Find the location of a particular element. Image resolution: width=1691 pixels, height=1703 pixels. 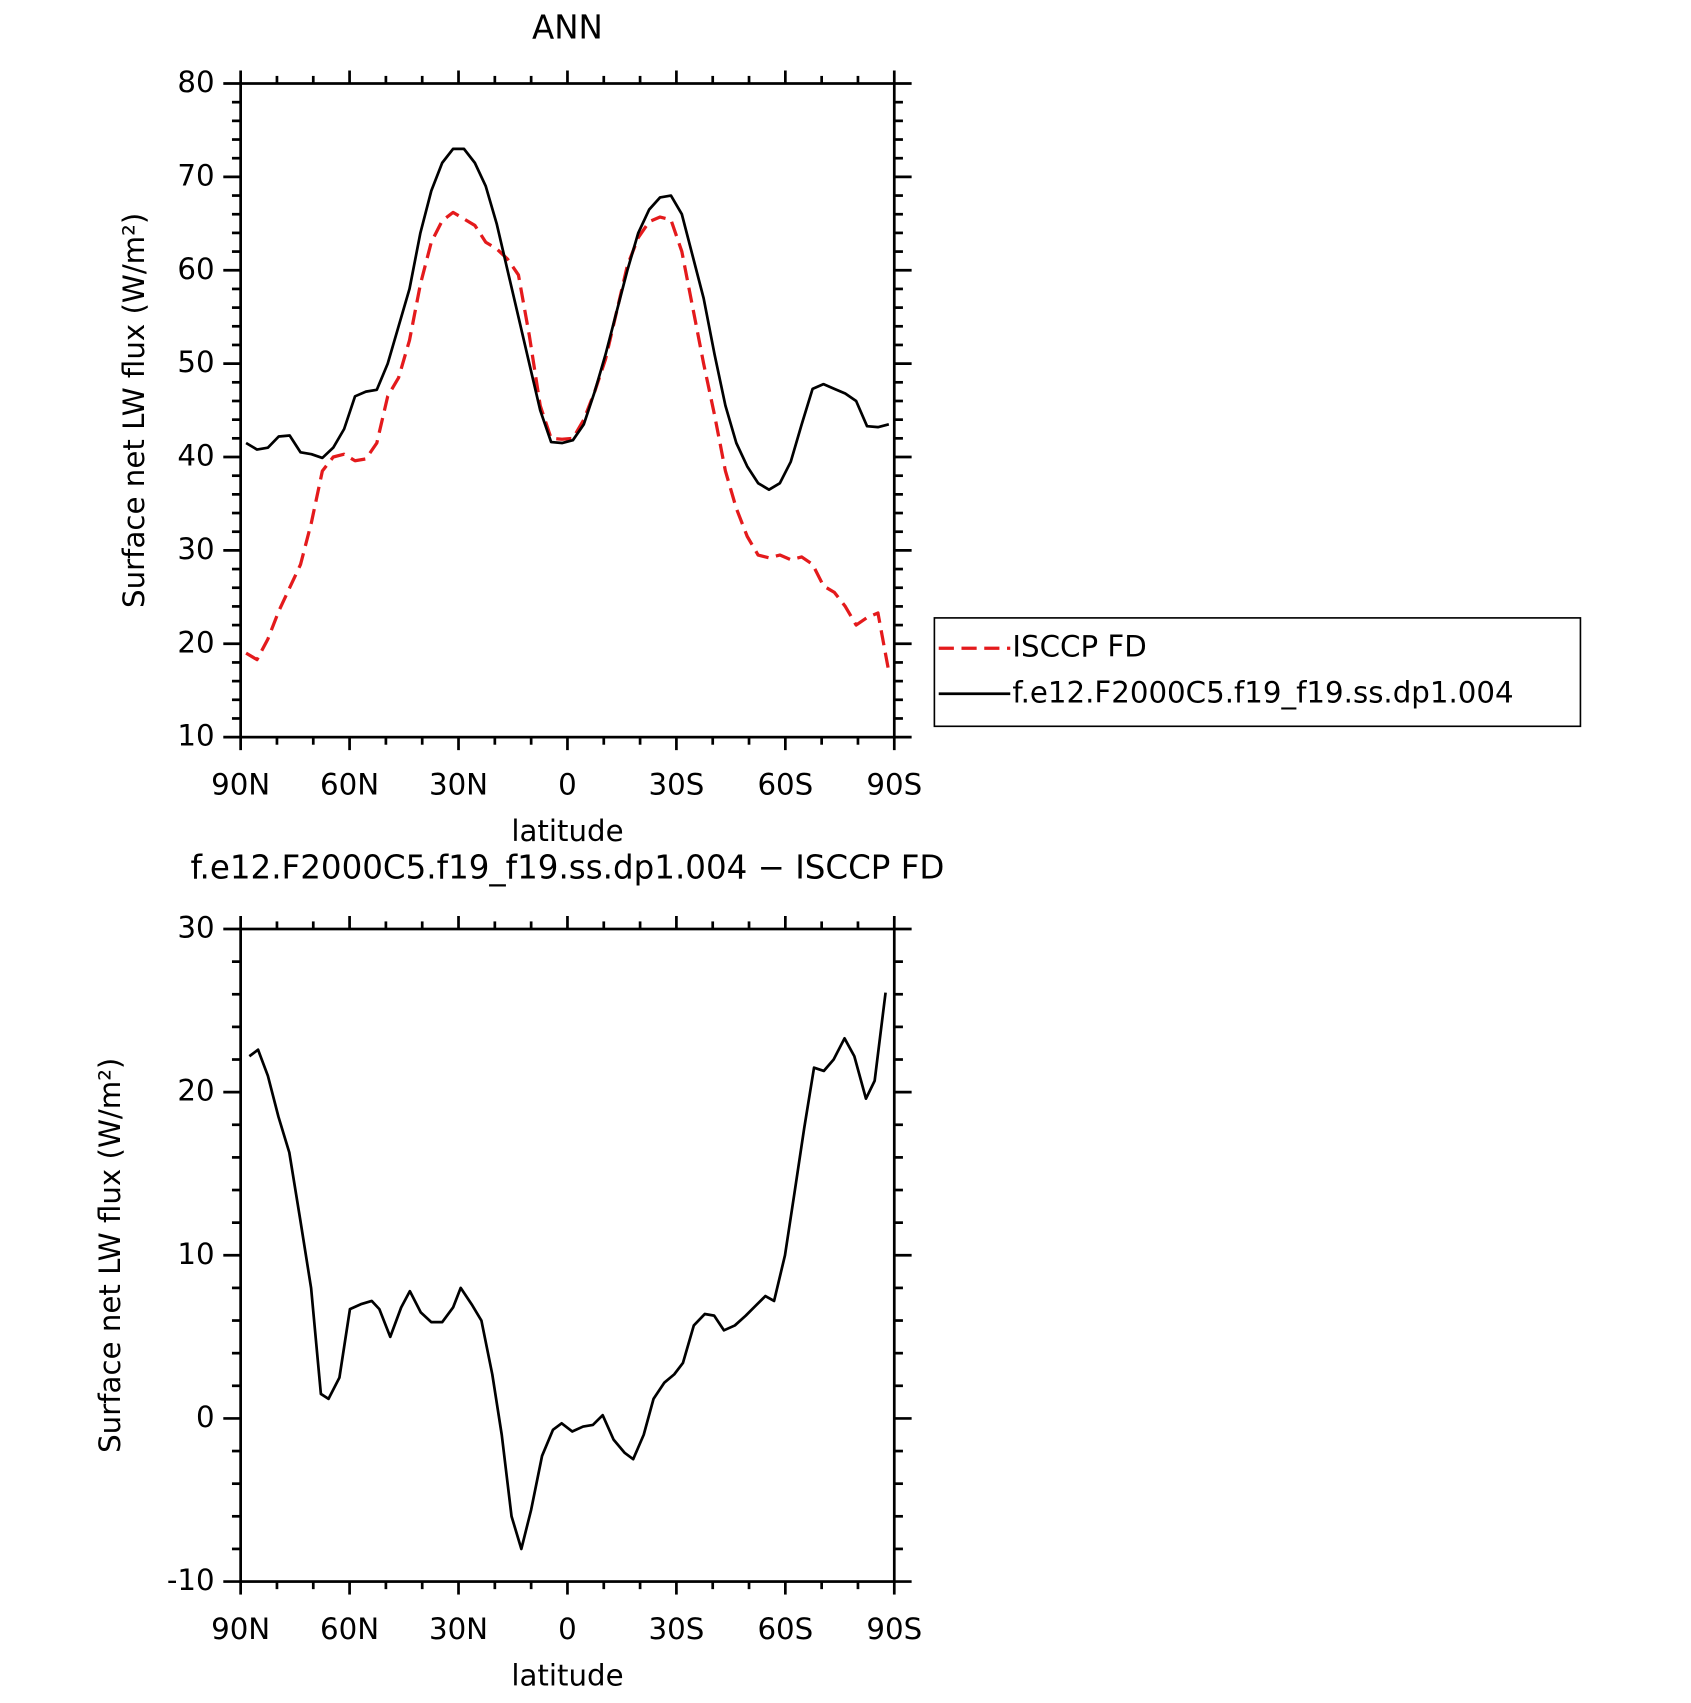

legend-label: f.e12.F2000C5.f19_f19.ss.dp1.004 is located at coordinates (1262, 692).